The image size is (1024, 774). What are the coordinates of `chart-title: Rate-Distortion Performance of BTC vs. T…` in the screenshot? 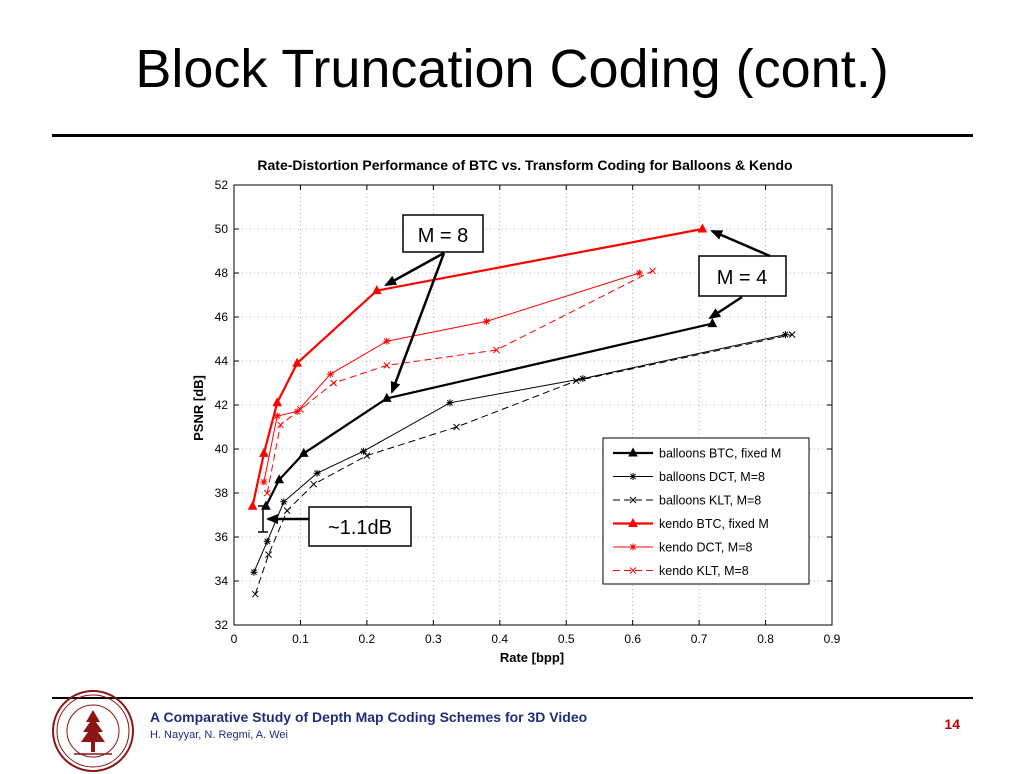 It's located at (524, 165).